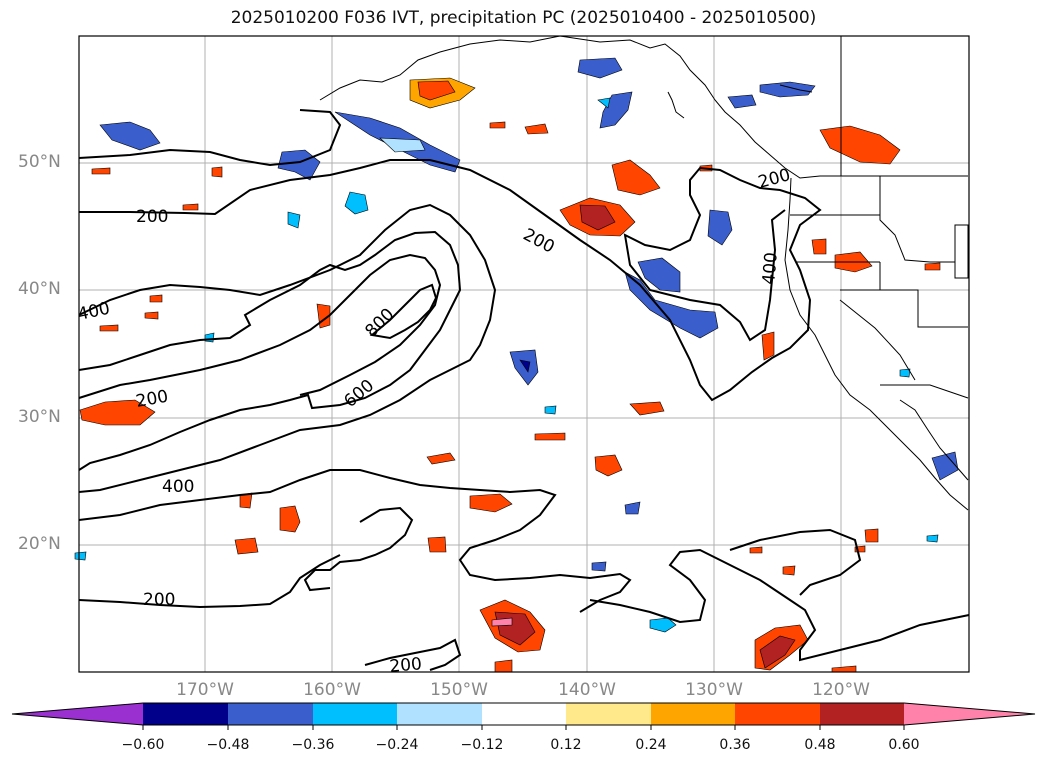  Describe the element at coordinates (841, 690) in the screenshot. I see `lon-label-120w: 120°W` at that location.